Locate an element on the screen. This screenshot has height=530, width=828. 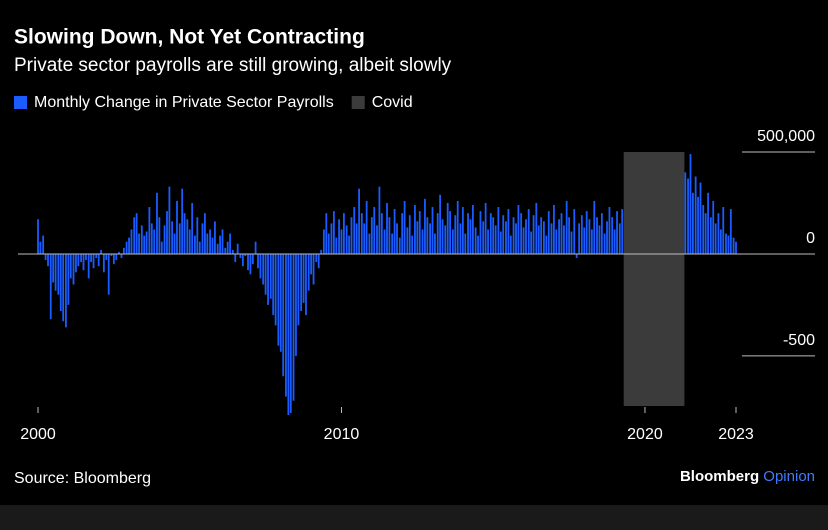
legend-swatch is located at coordinates (20, 102).